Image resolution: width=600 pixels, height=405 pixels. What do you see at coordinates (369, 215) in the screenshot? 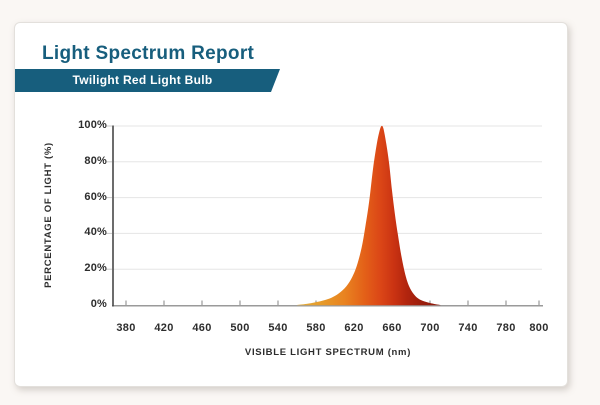
I see `spectrum-curve` at bounding box center [369, 215].